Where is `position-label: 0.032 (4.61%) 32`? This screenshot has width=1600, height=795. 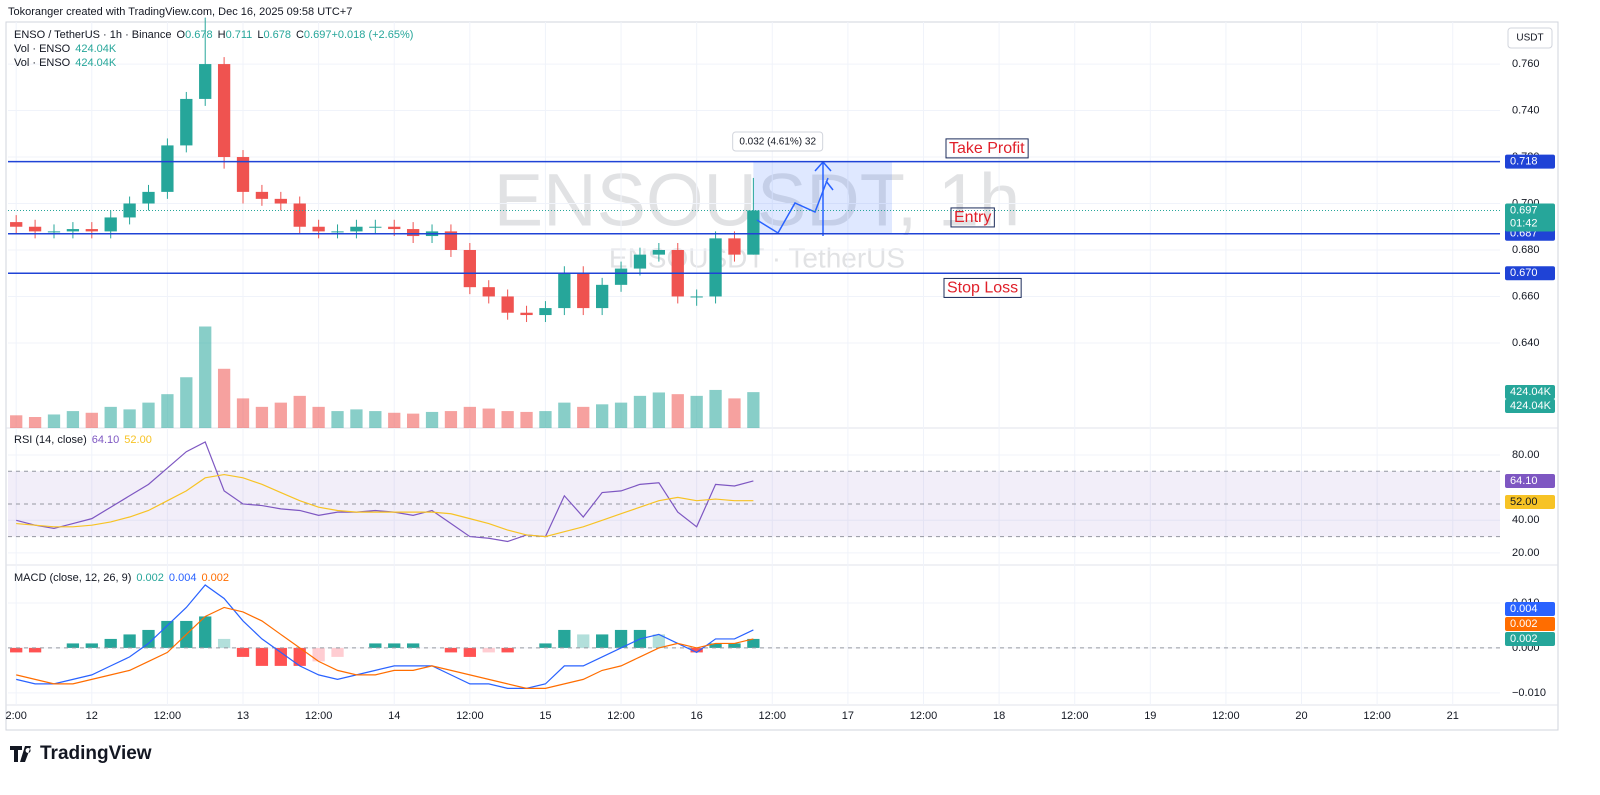 position-label: 0.032 (4.61%) 32 is located at coordinates (777, 142).